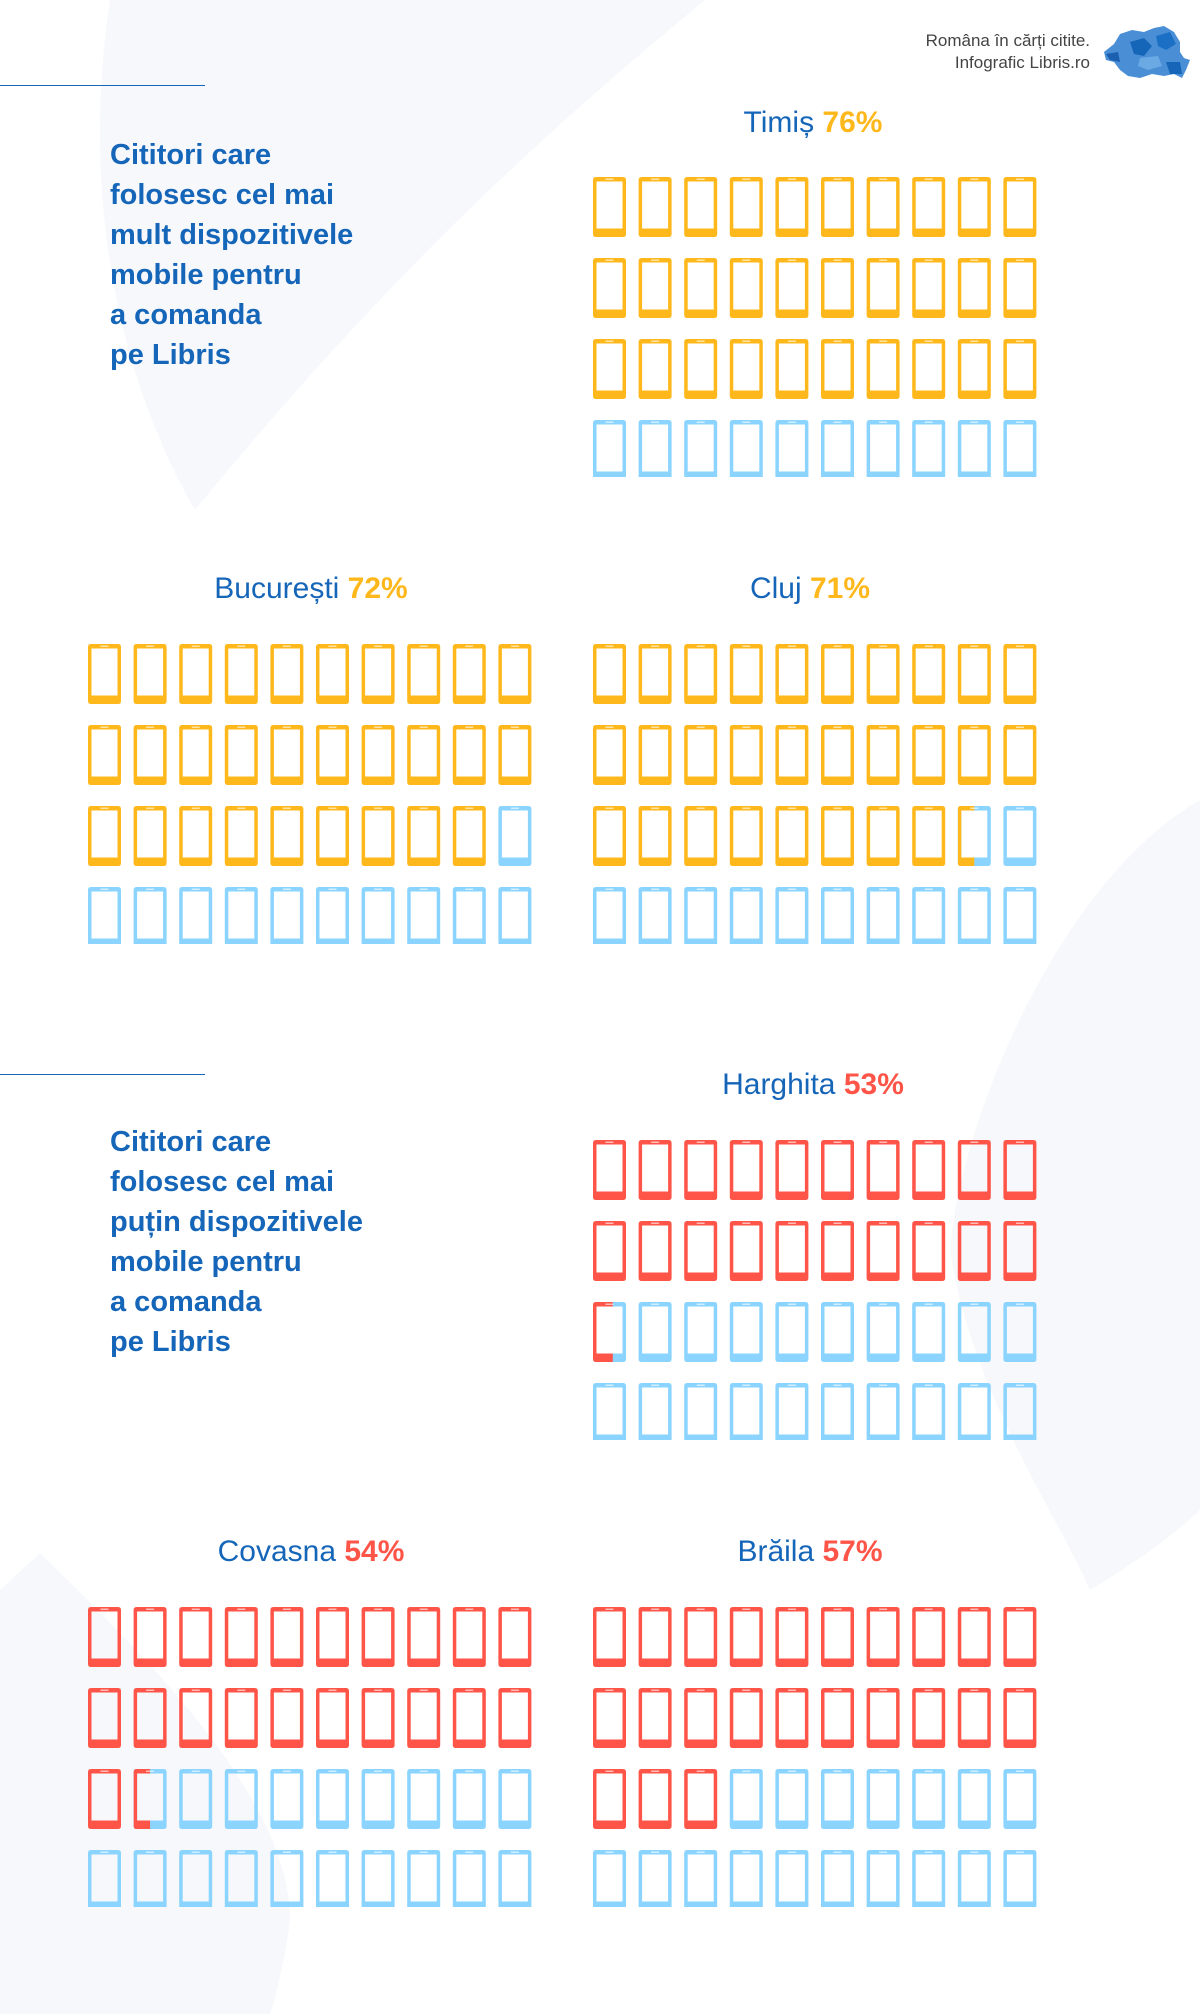  I want to click on pictogram-grid-timis, so click(815, 327).